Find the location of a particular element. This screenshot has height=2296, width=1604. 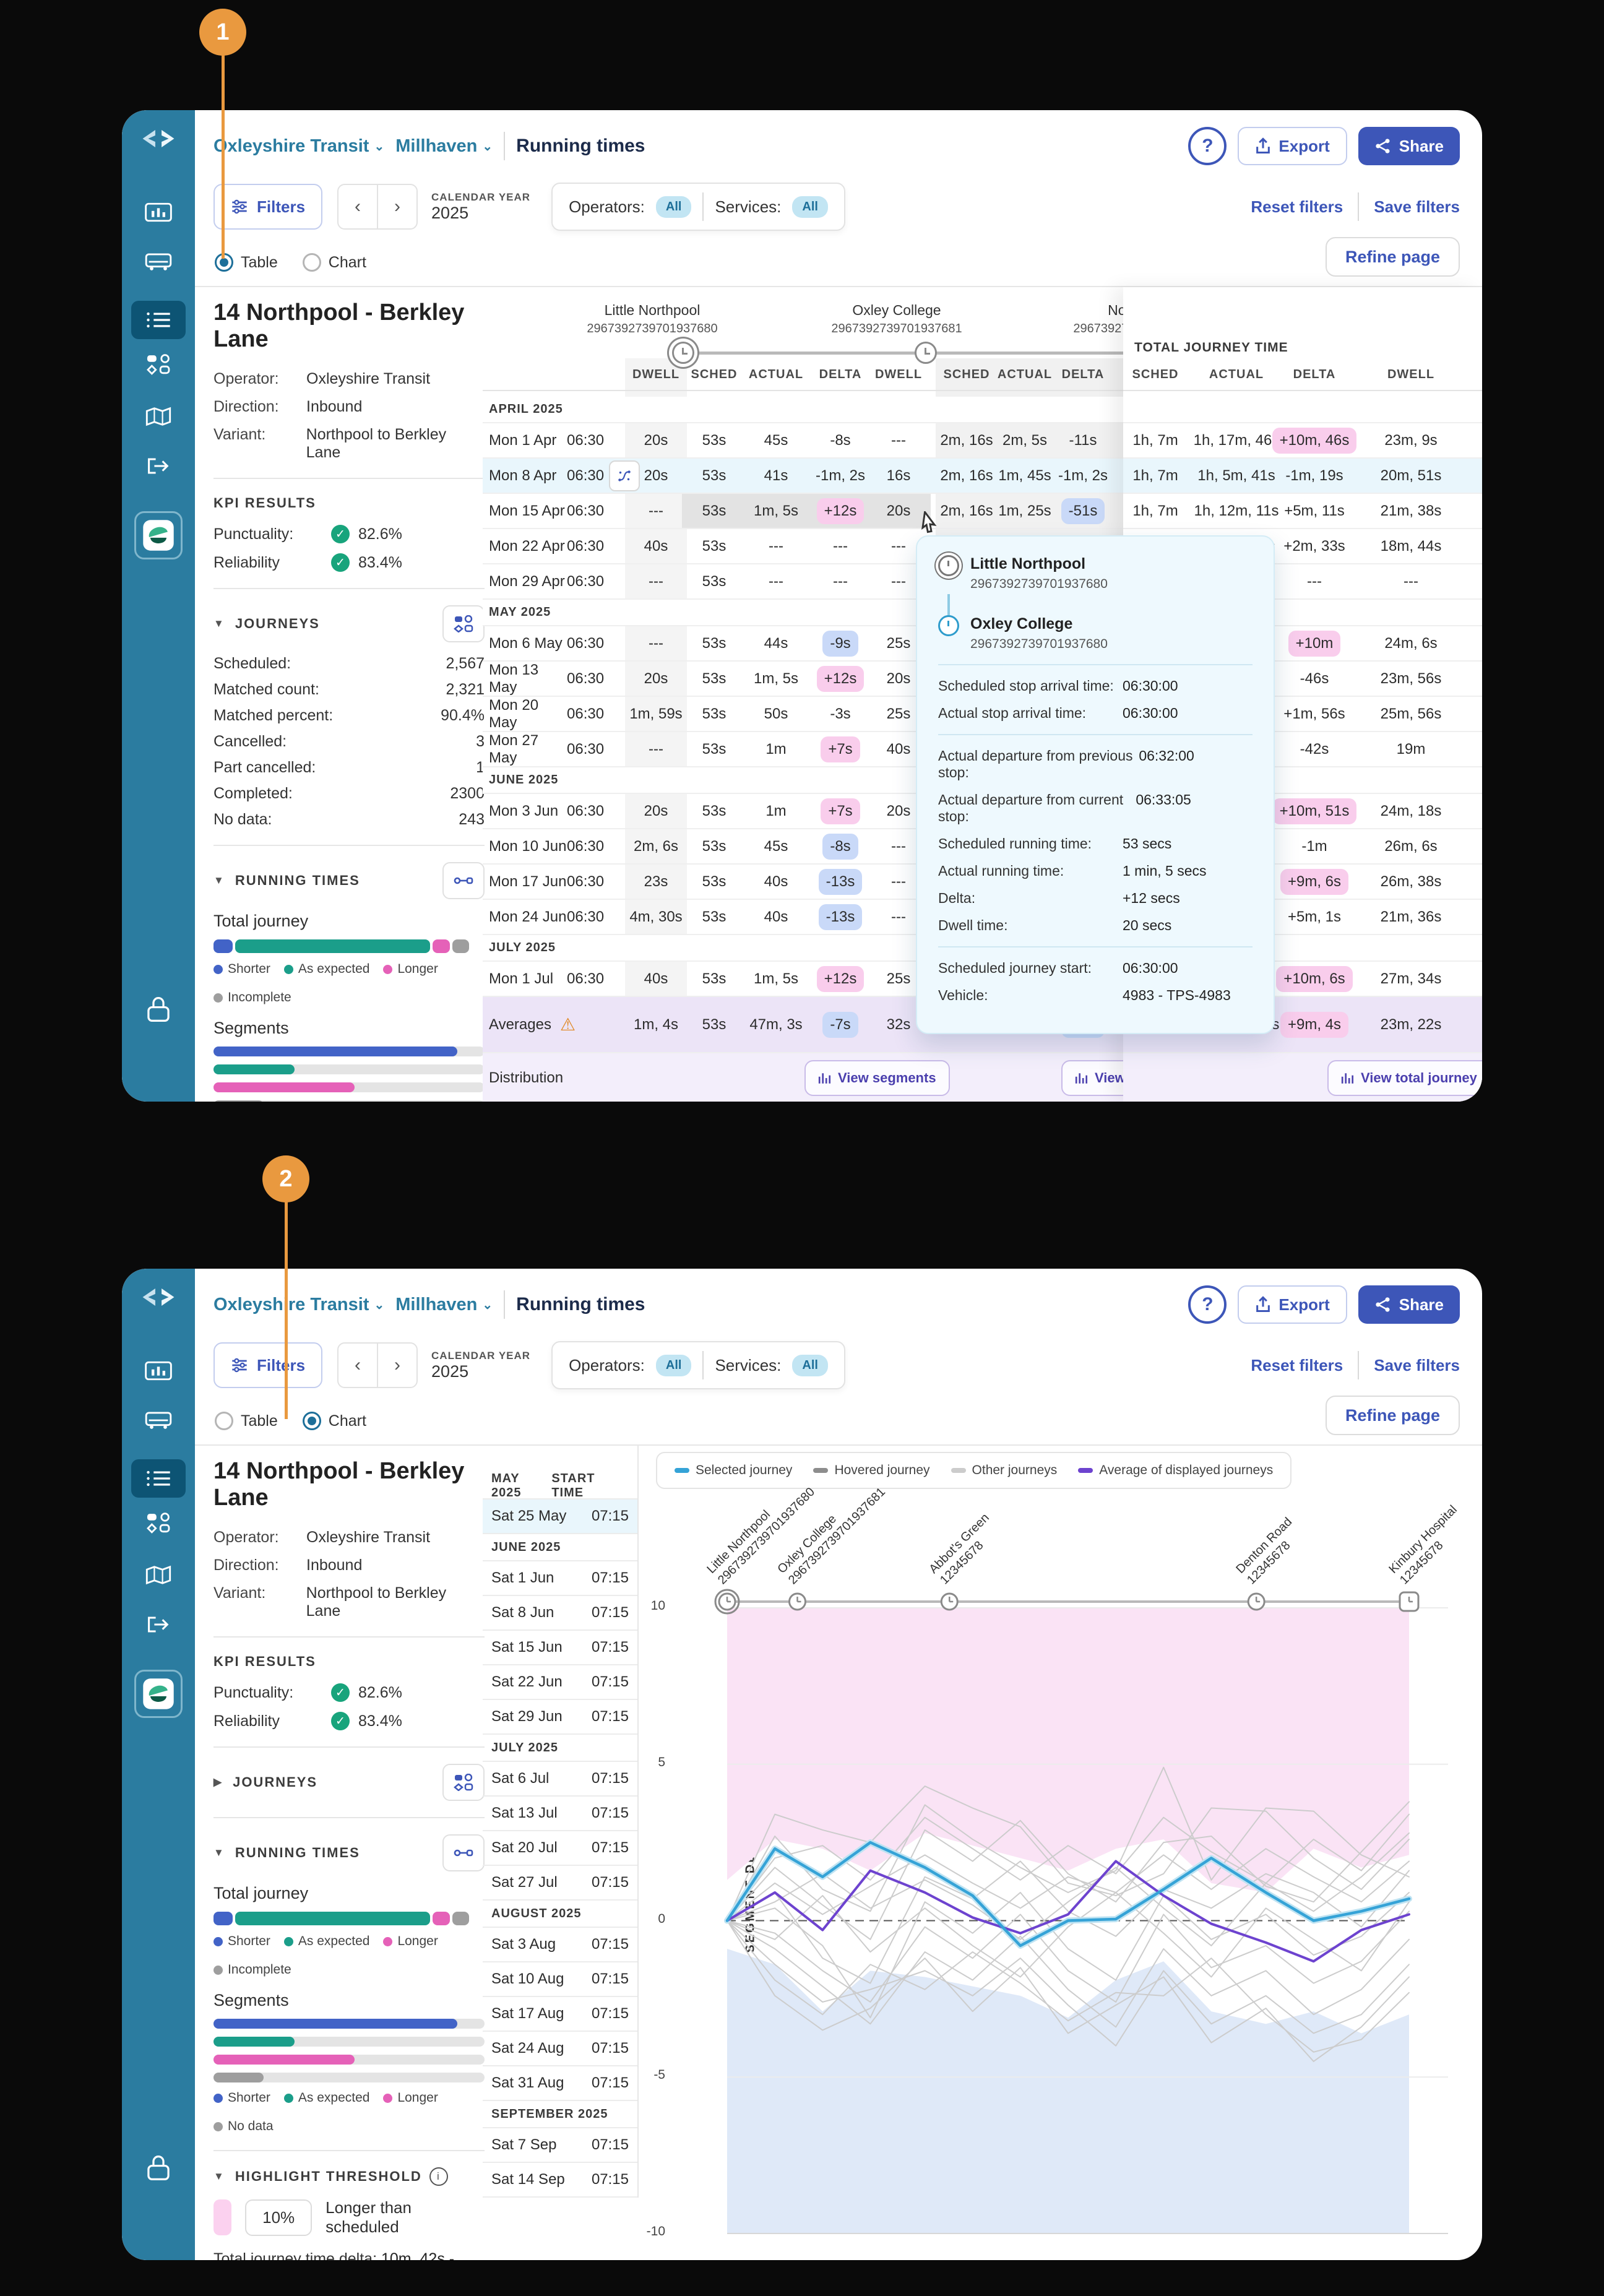

table-cell: 23m, 22s is located at coordinates (1411, 1024).